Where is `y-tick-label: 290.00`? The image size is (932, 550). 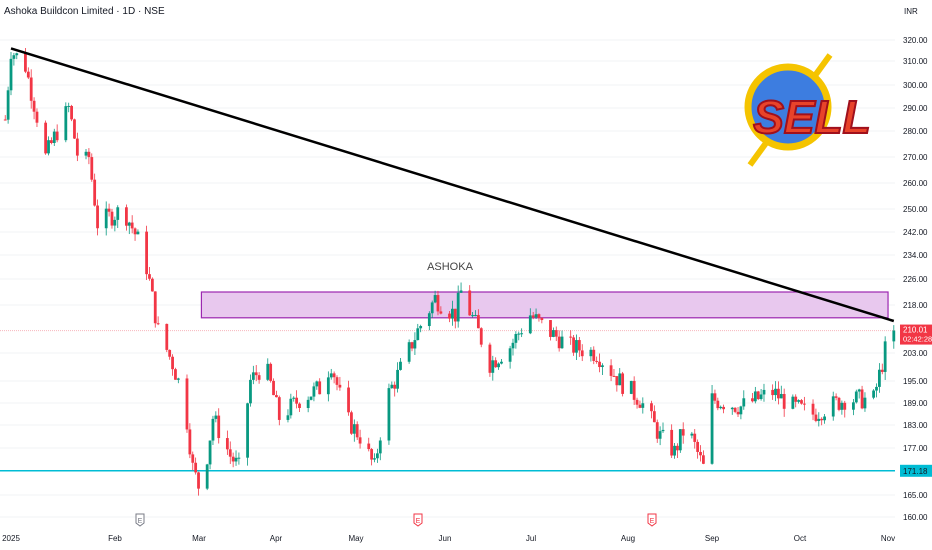
y-tick-label: 290.00 is located at coordinates (915, 108).